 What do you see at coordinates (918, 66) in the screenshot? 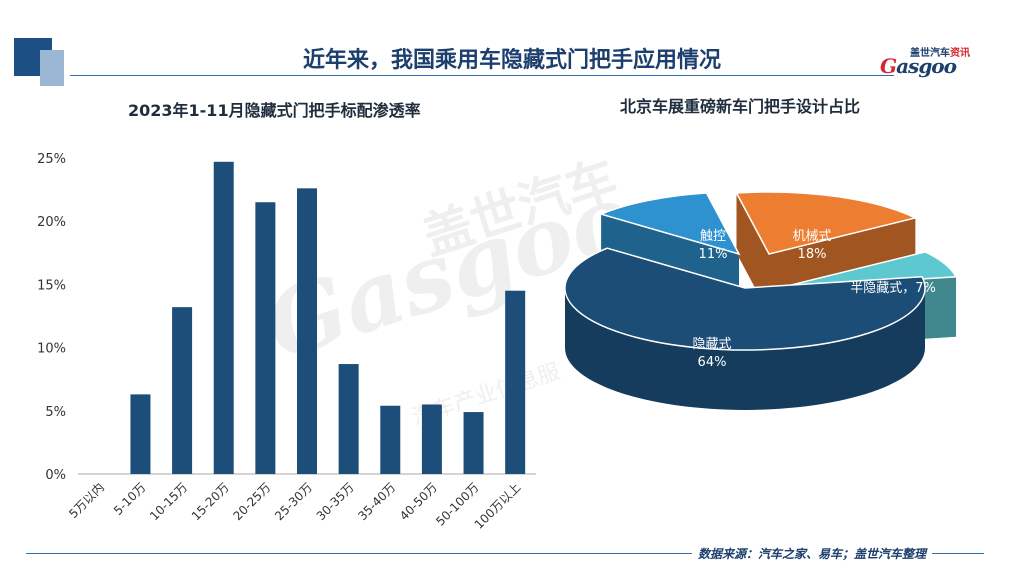
I see `logo-wordmark: Gasgoo` at bounding box center [918, 66].